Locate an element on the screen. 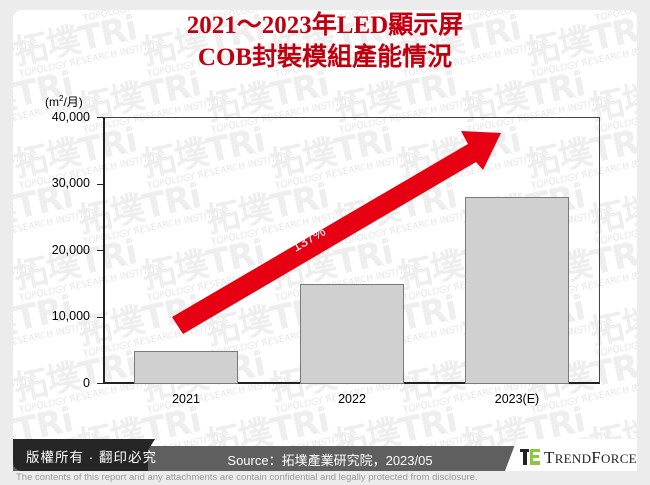  unit-superscript: 2 is located at coordinates (61, 98).